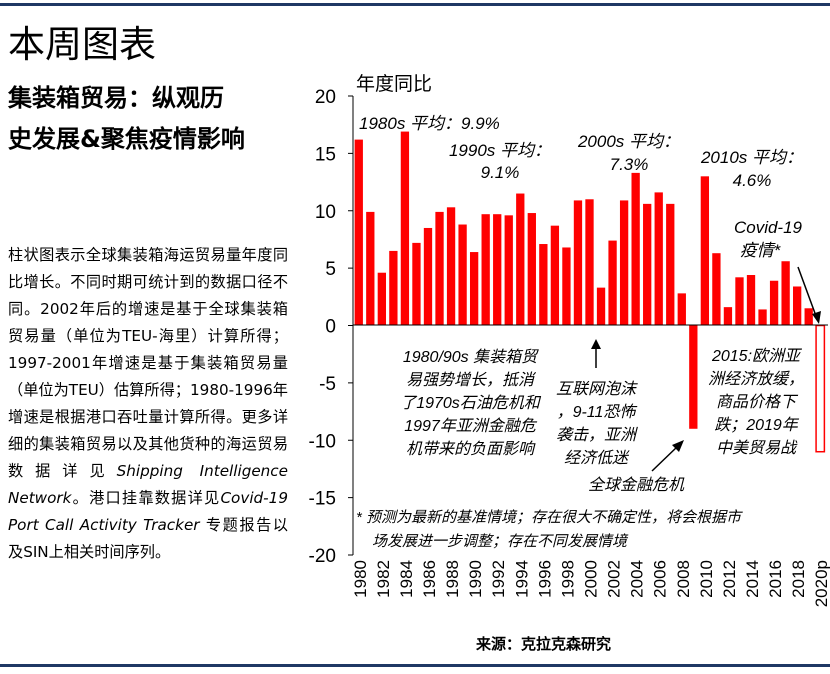 Image resolution: width=830 pixels, height=674 pixels. What do you see at coordinates (148, 538) in the screenshot?
I see `description-text-3: 专题报告以及SIN上相关时间序列。` at bounding box center [148, 538].